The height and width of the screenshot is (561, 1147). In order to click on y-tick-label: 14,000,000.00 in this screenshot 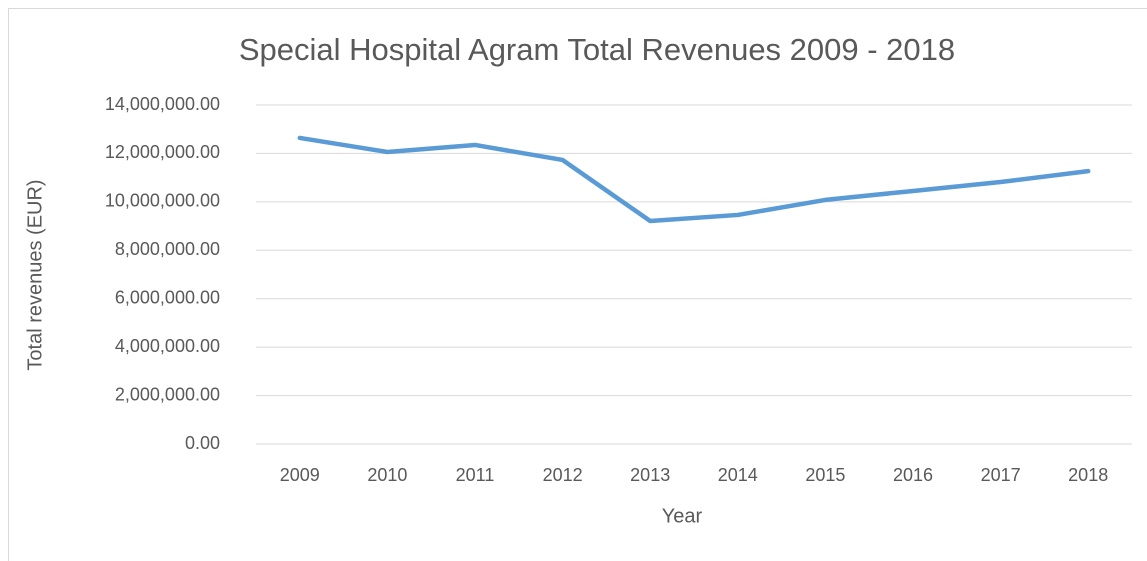, I will do `click(162, 104)`.